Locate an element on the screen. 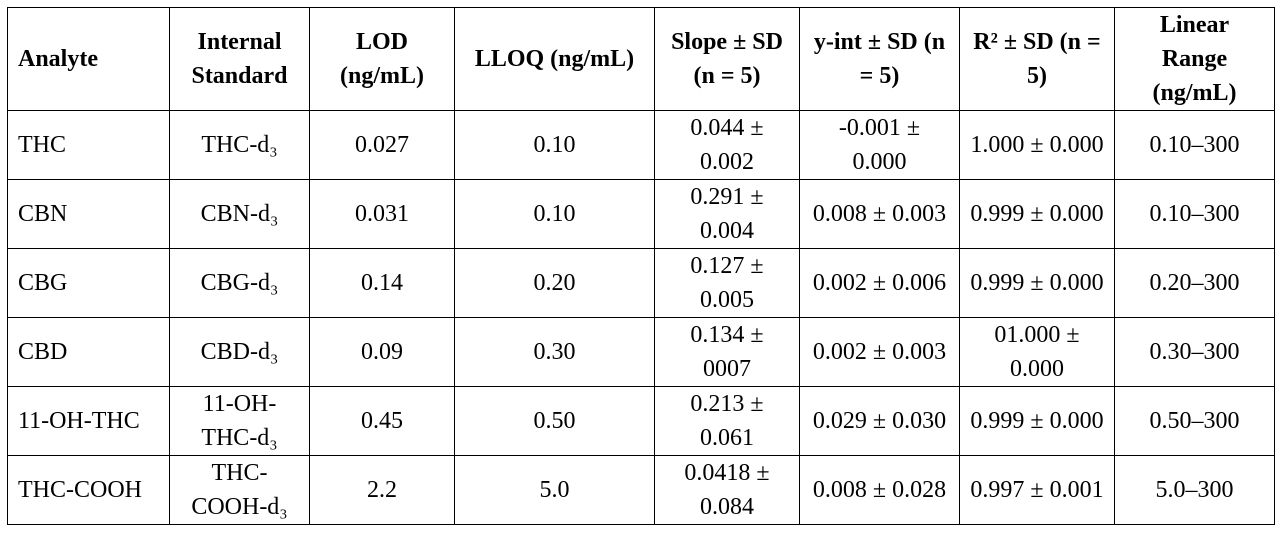 This screenshot has width=1280, height=533. table-cell: CBN is located at coordinates (88, 214).